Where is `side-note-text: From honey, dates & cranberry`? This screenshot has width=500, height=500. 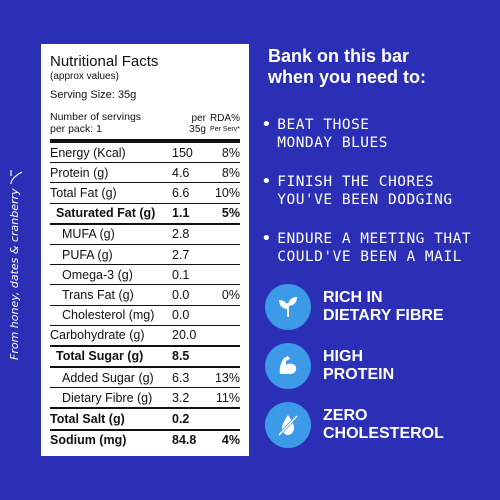
side-note-text: From honey, dates & cranberry is located at coordinates (14, 274).